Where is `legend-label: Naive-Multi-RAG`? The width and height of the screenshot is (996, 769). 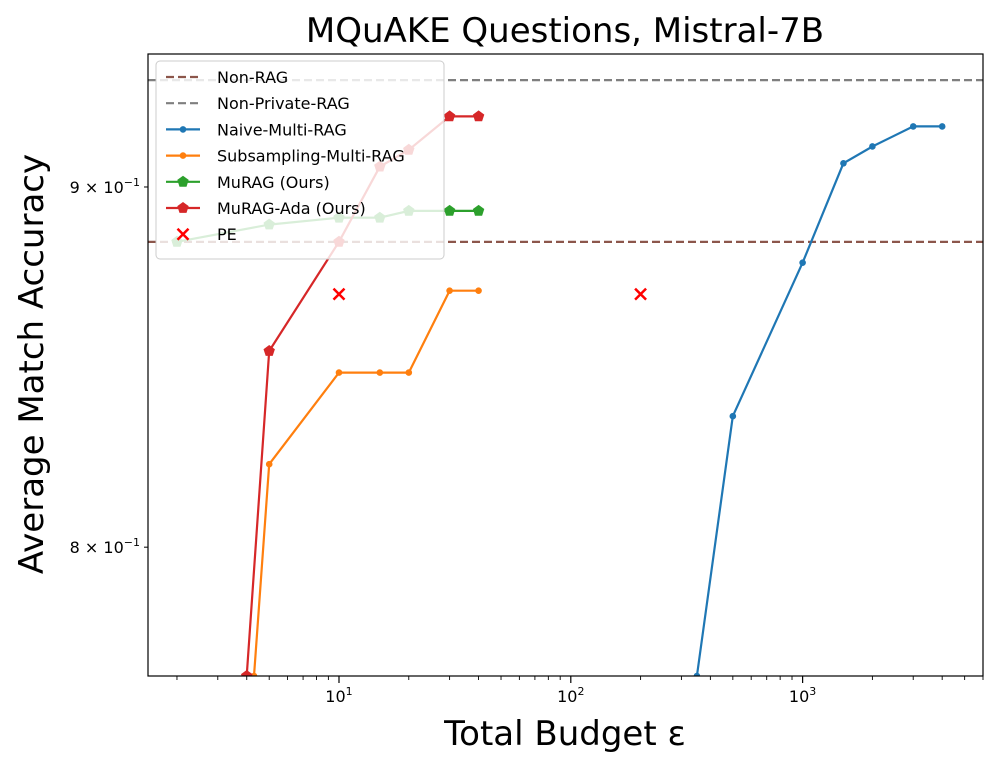
legend-label: Naive-Multi-RAG is located at coordinates (282, 129).